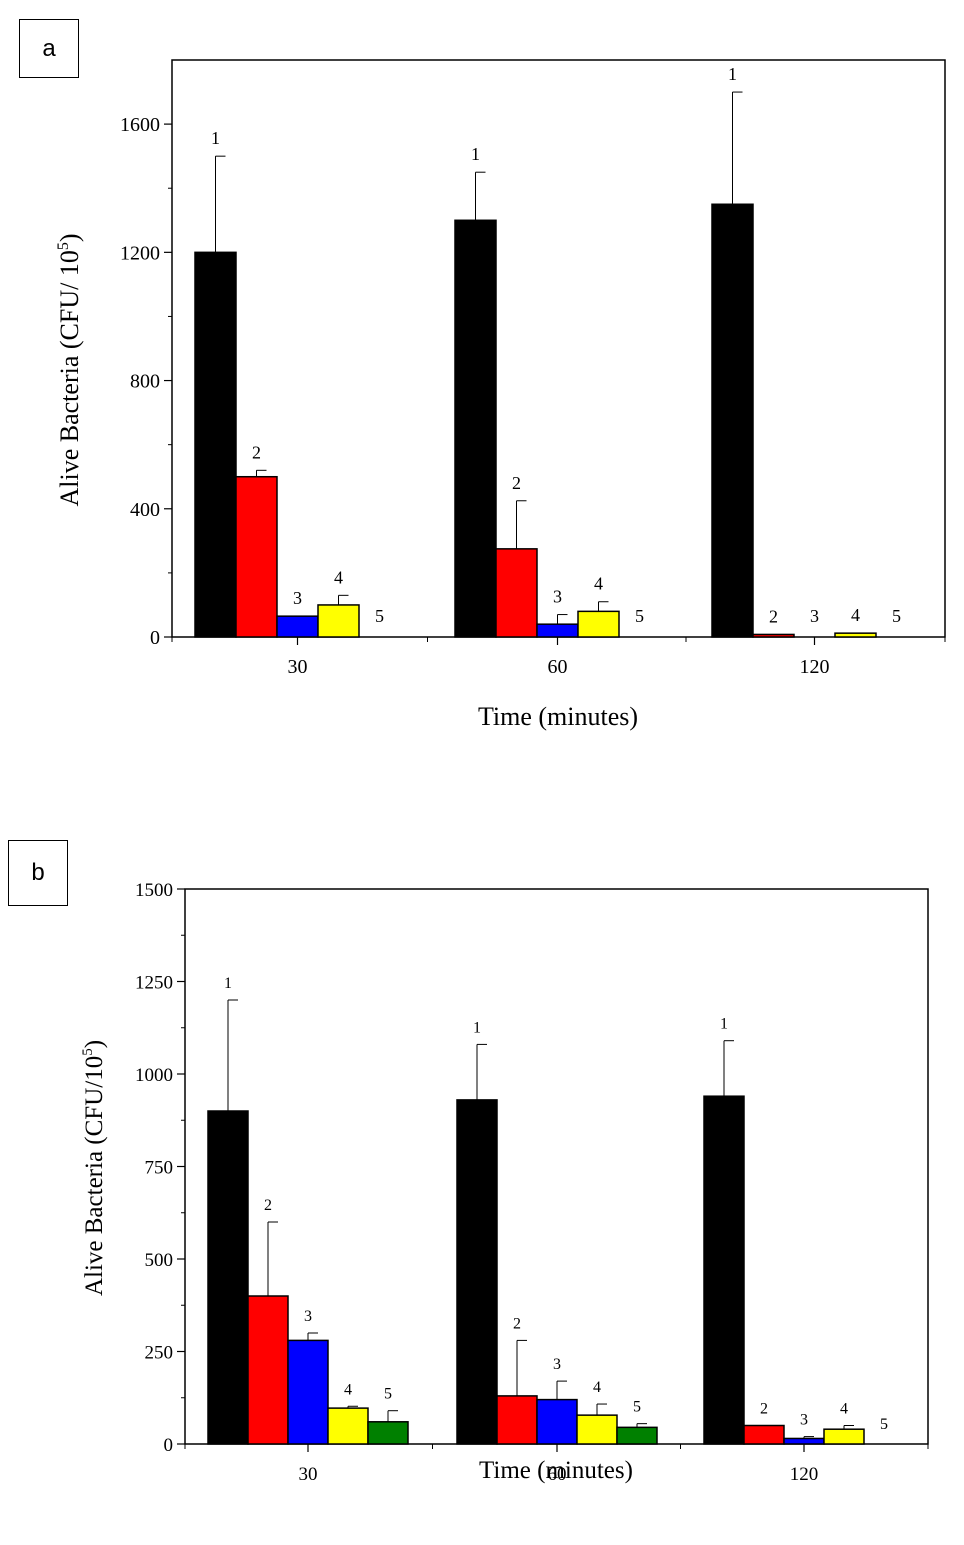 Image resolution: width=964 pixels, height=1545 pixels. I want to click on y-tick-label-b: 1250, so click(154, 983).